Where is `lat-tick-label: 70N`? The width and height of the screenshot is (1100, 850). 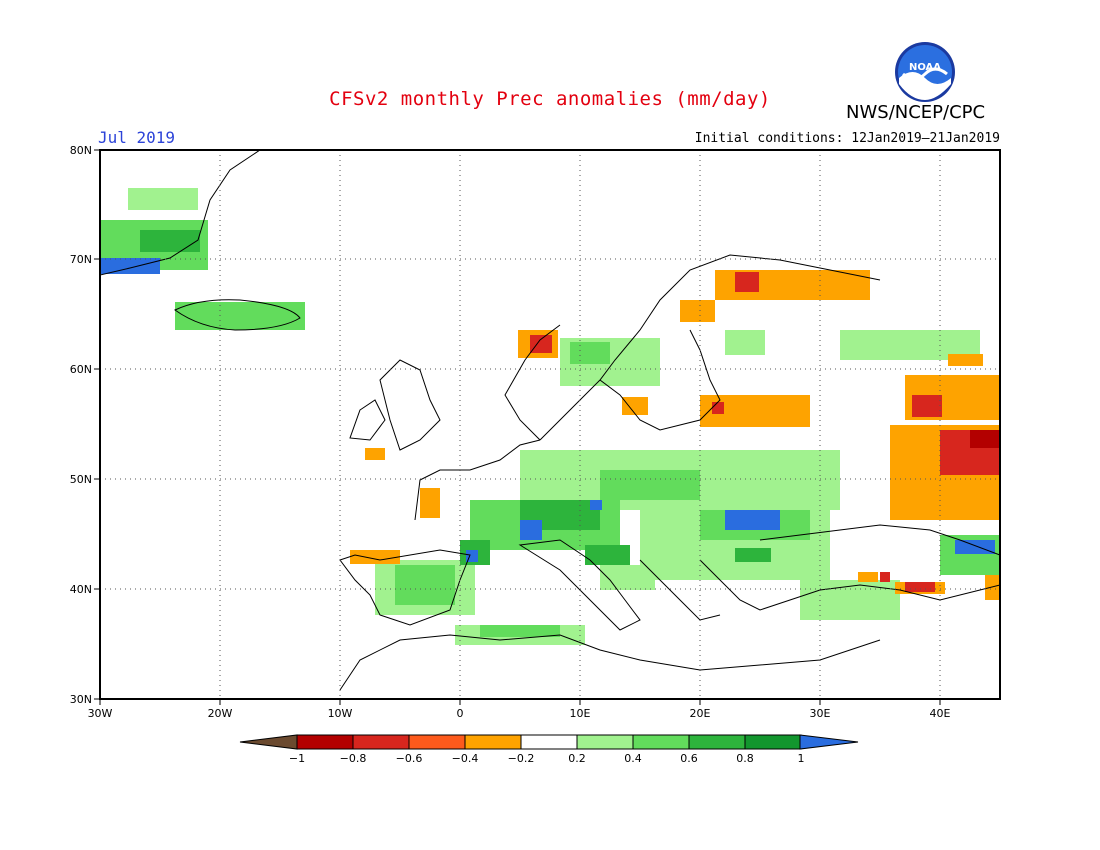
lat-tick-label: 70N is located at coordinates (81, 259).